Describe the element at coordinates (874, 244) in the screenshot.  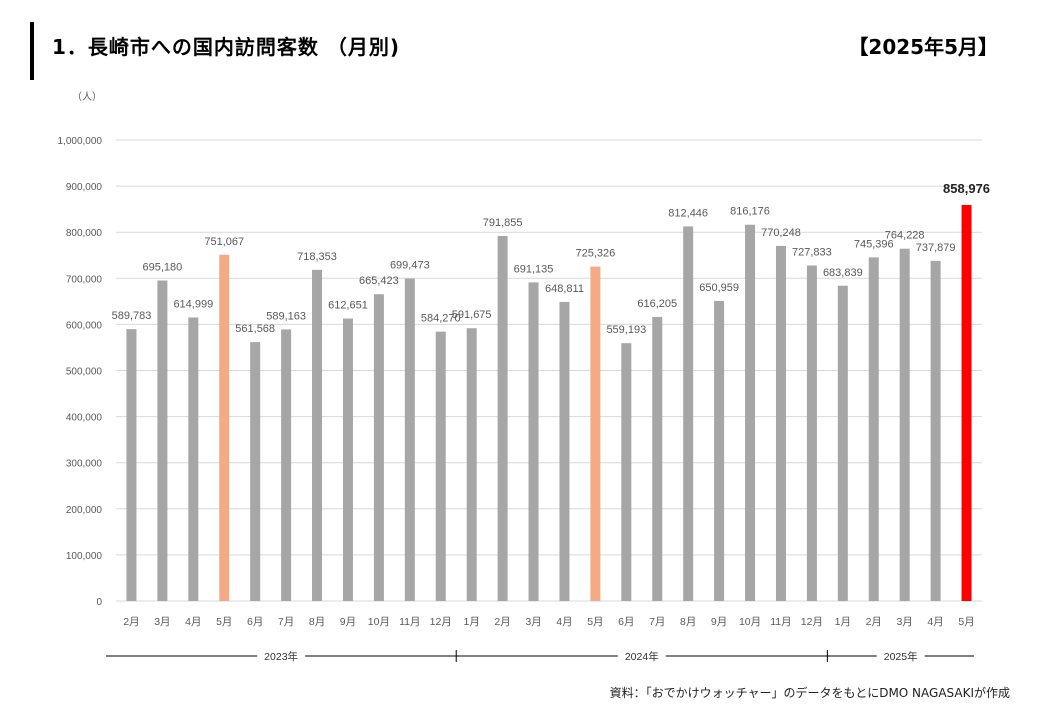
I see `data-label: 745,396` at that location.